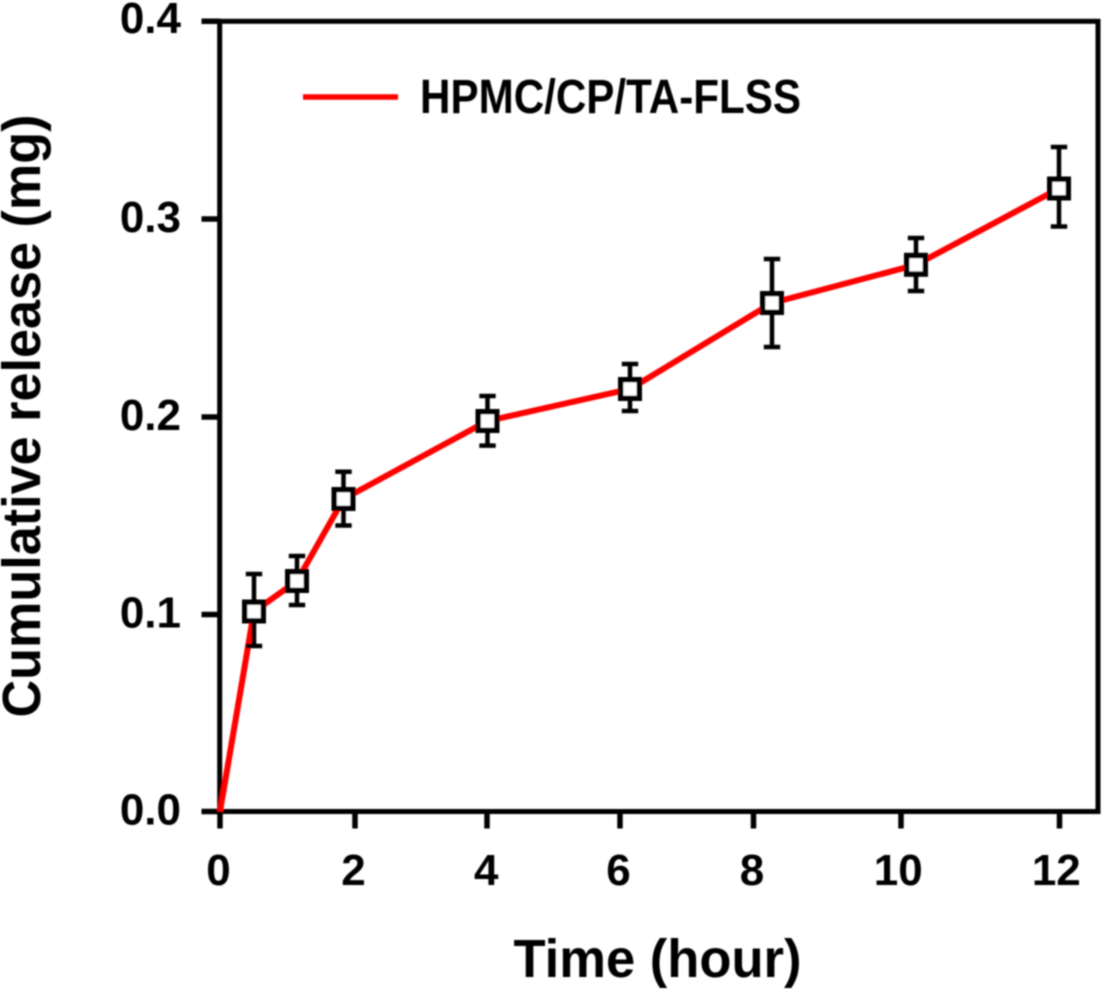 This screenshot has width=1102, height=989. I want to click on svg-text: 12, so click(1056, 870).